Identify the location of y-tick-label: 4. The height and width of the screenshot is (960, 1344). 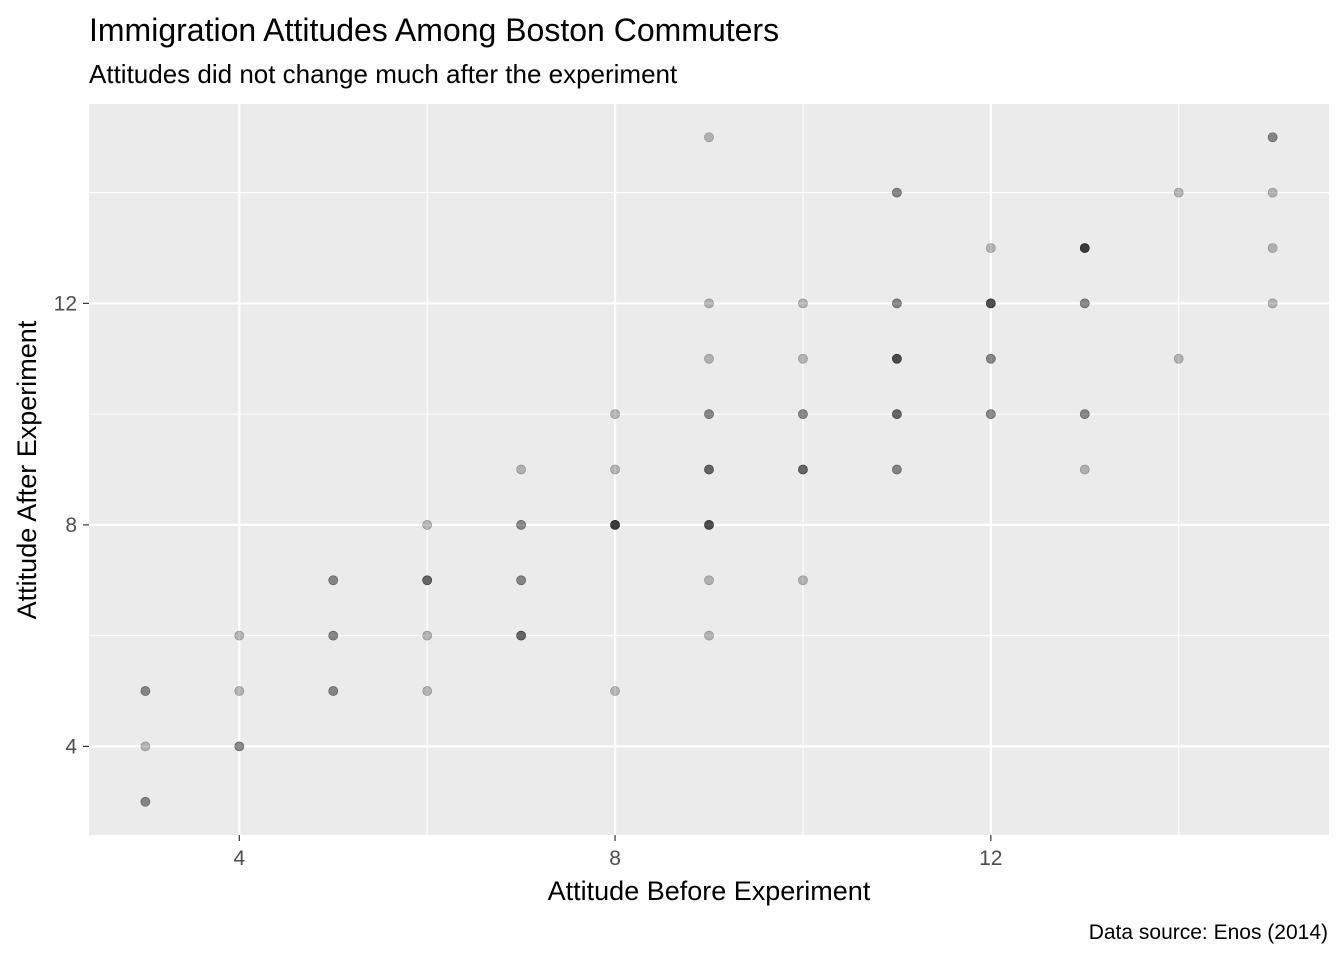
(71, 746).